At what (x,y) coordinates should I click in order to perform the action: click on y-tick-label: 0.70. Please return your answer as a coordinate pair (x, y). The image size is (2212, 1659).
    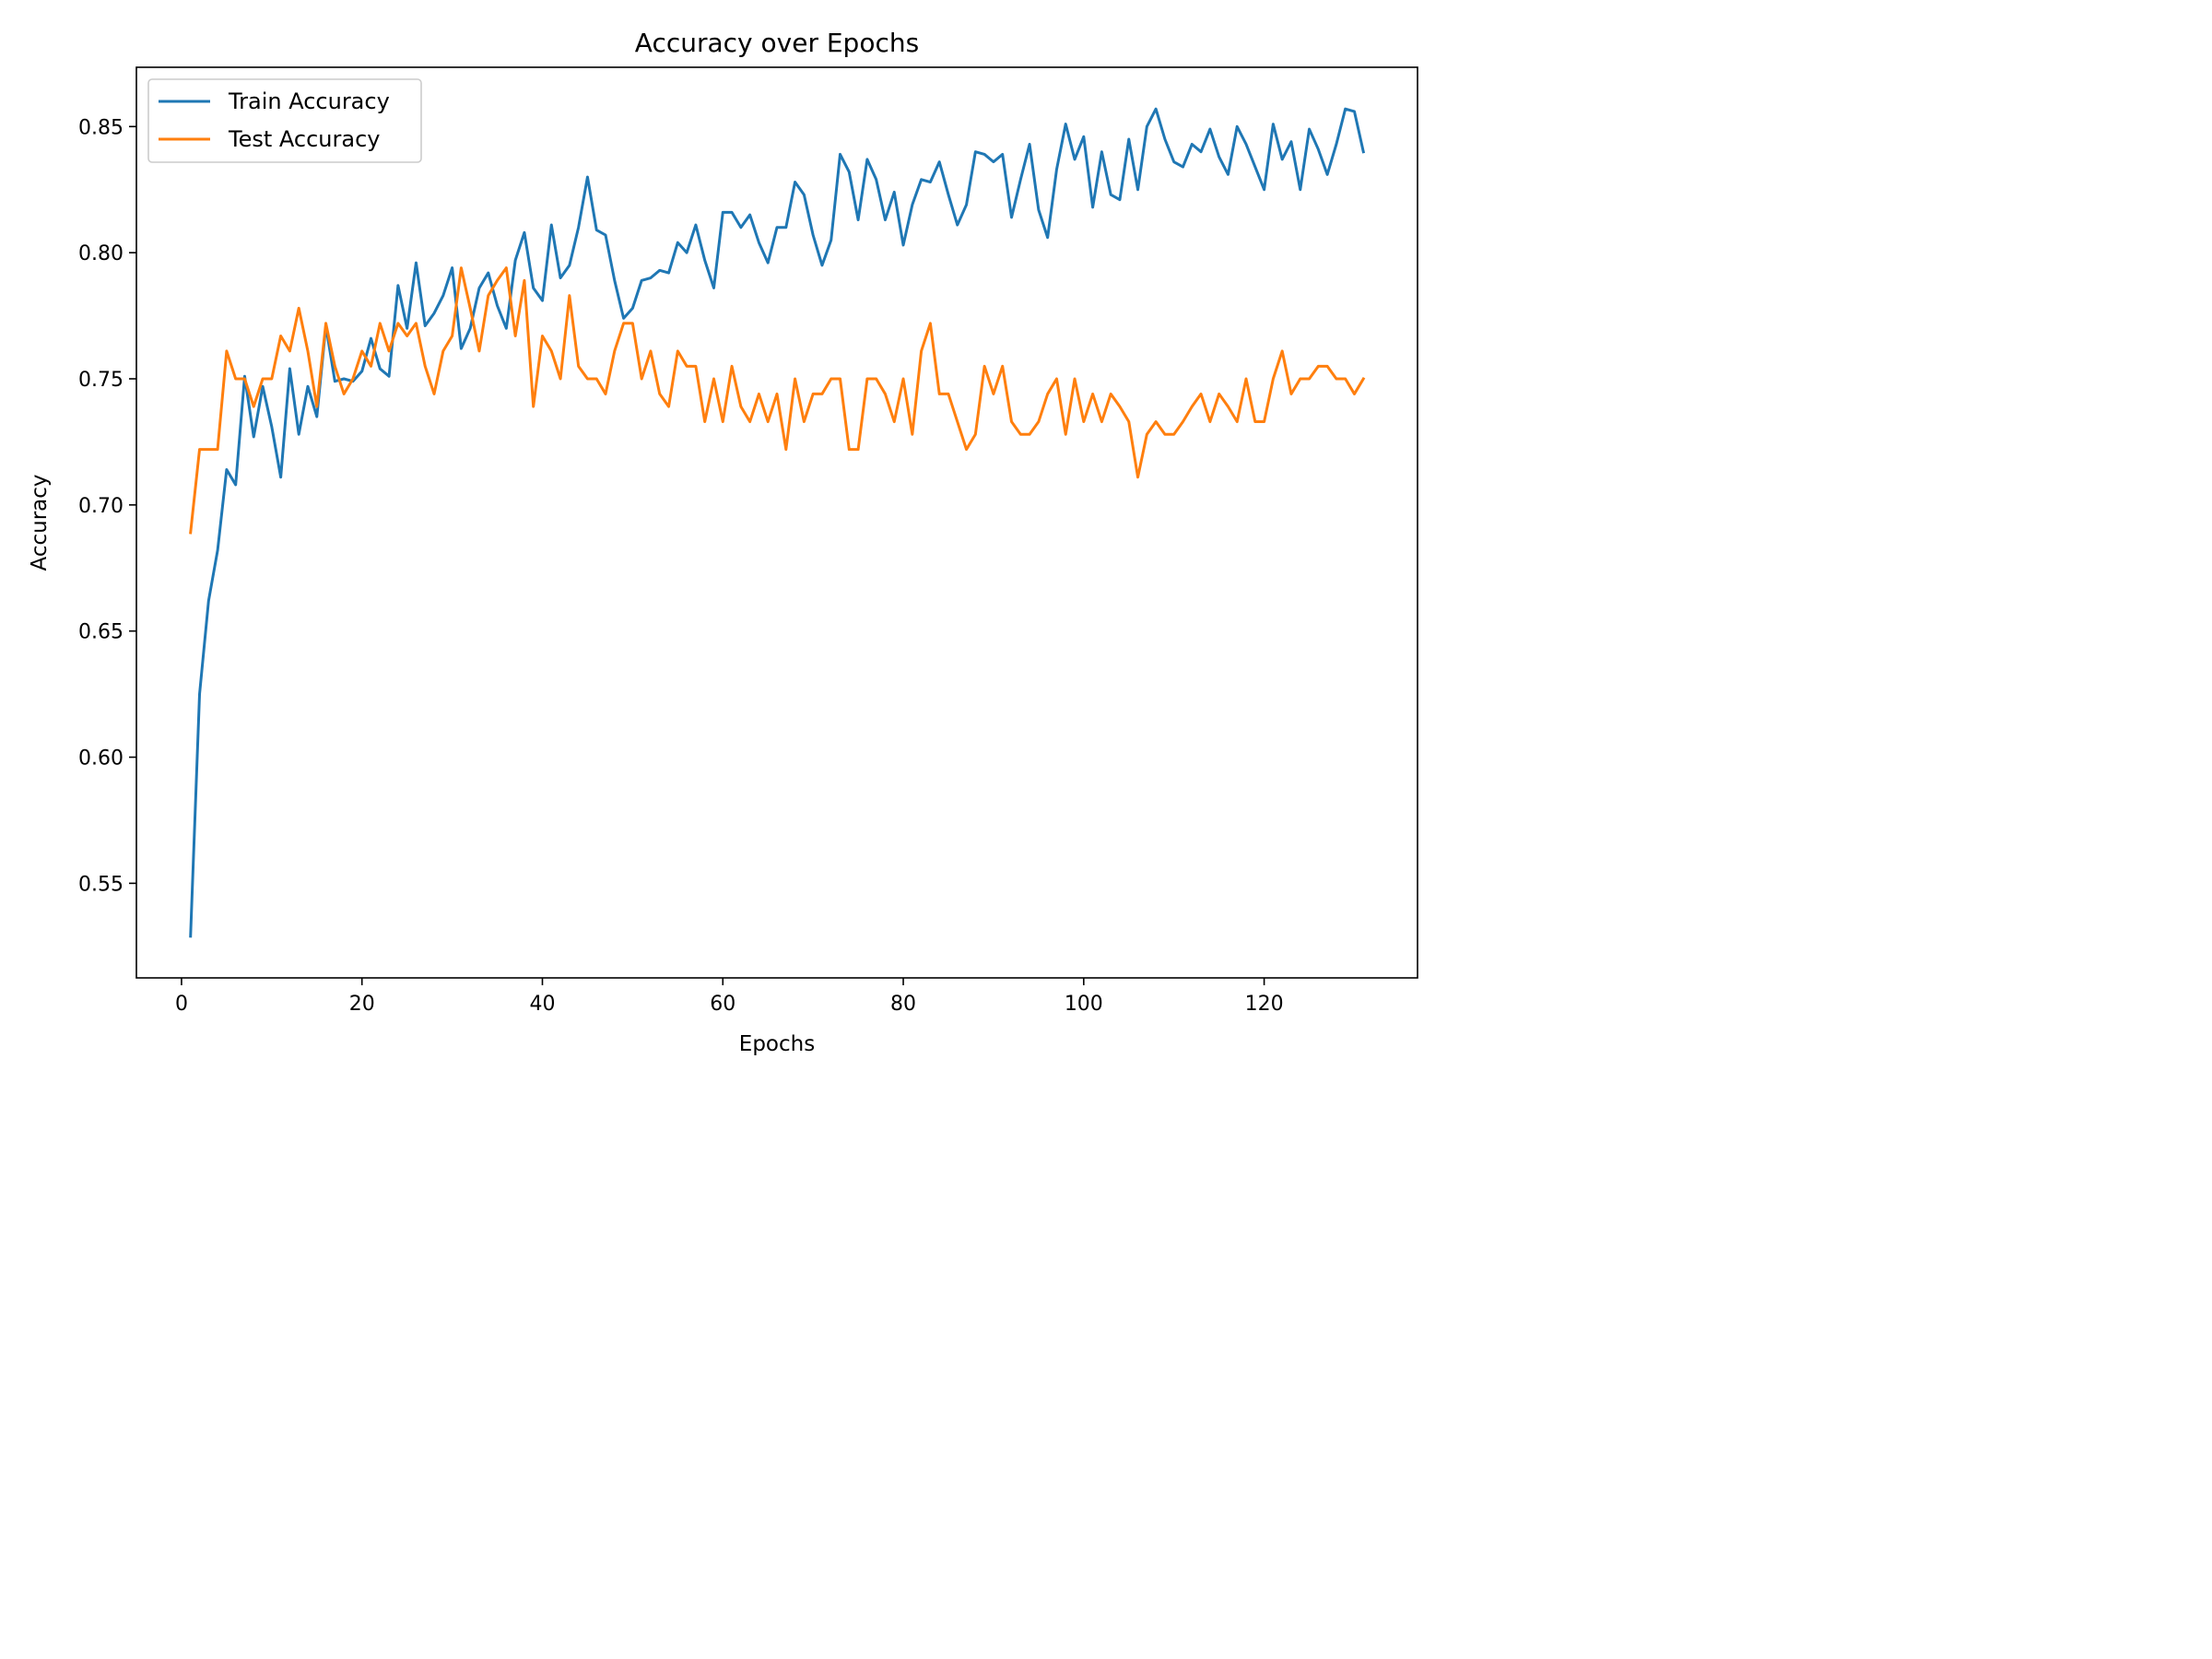
    Looking at the image, I should click on (101, 506).